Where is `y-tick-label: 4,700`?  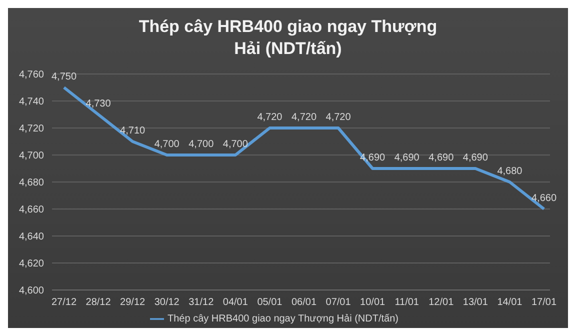
y-tick-label: 4,700 is located at coordinates (31, 156).